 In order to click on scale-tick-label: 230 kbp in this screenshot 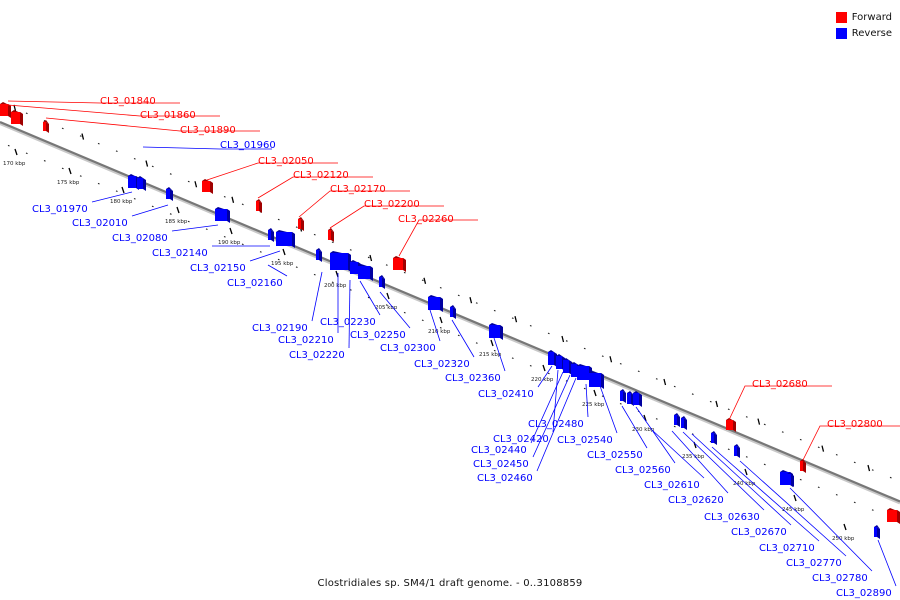, I will do `click(643, 430)`.